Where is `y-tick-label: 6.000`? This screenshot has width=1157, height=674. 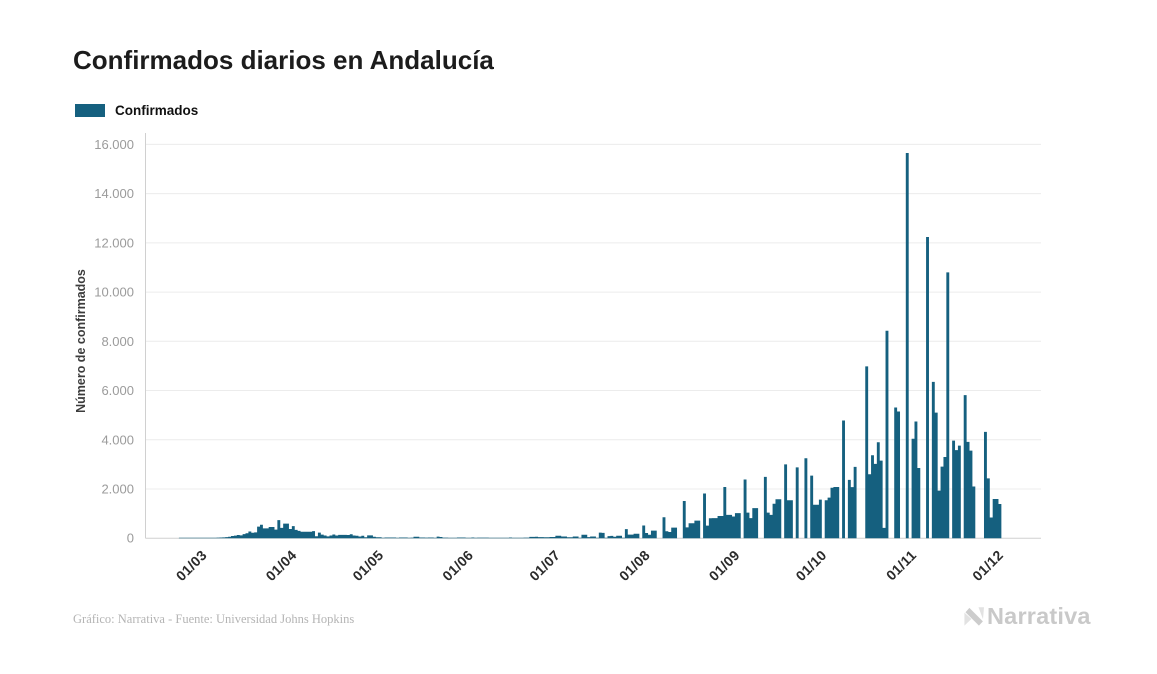
y-tick-label: 6.000 is located at coordinates (117, 390).